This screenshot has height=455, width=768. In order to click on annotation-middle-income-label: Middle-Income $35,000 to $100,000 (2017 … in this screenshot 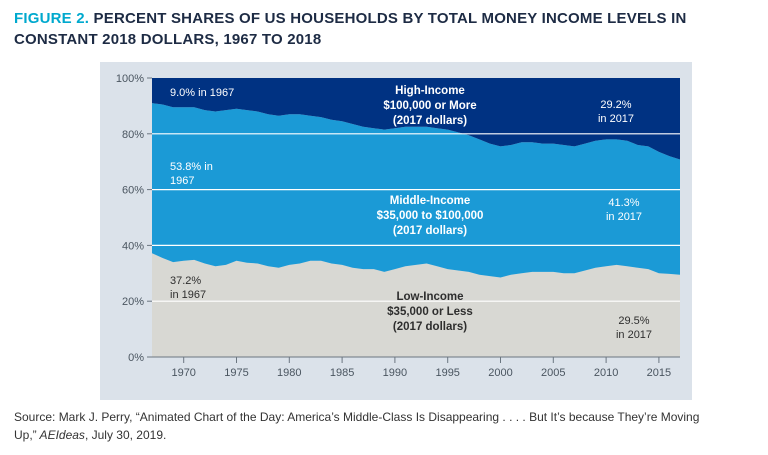, I will do `click(430, 216)`.